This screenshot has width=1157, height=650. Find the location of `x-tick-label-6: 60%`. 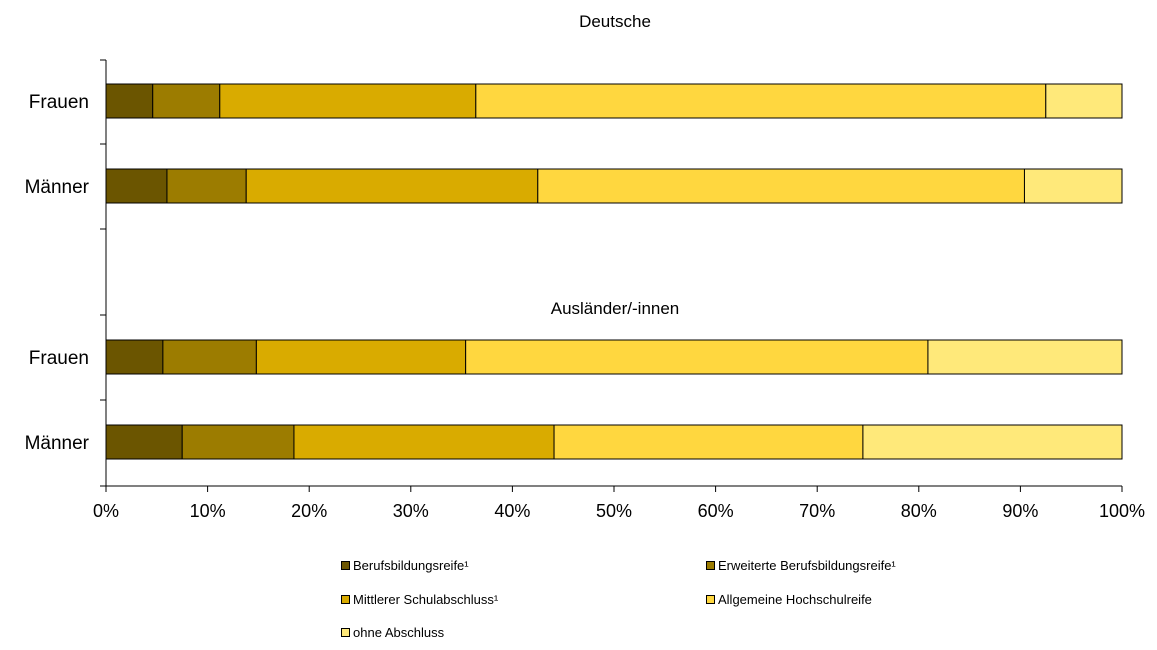

x-tick-label-6: 60% is located at coordinates (716, 511).